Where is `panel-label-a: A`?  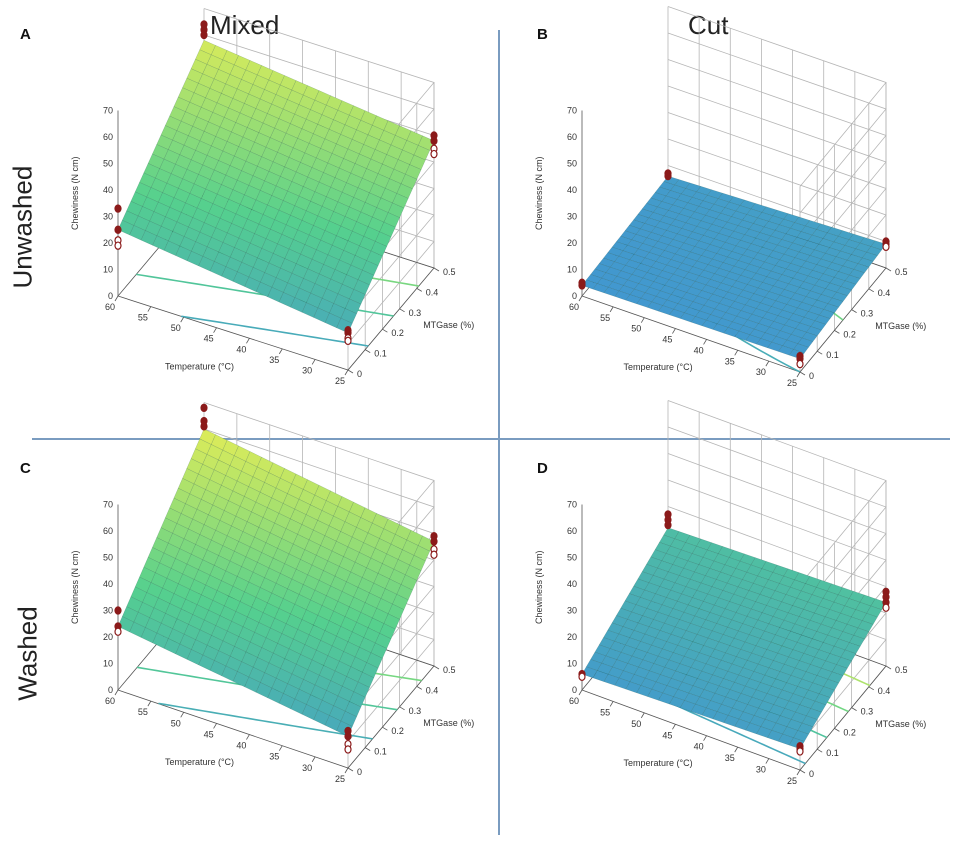 panel-label-a: A is located at coordinates (25, 34).